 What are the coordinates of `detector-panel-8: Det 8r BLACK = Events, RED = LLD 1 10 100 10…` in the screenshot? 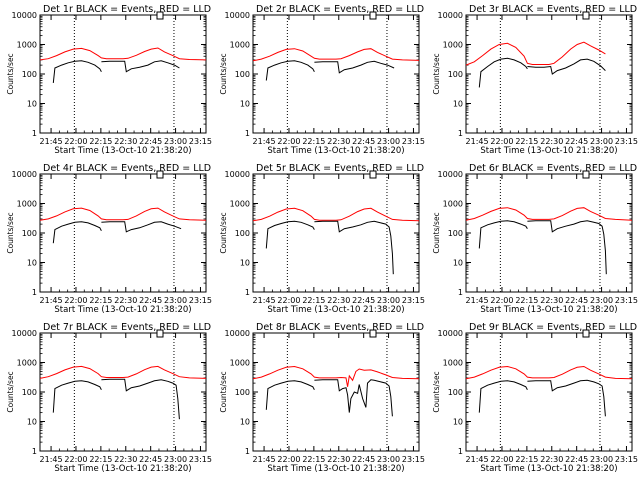 It's located at (322, 398).